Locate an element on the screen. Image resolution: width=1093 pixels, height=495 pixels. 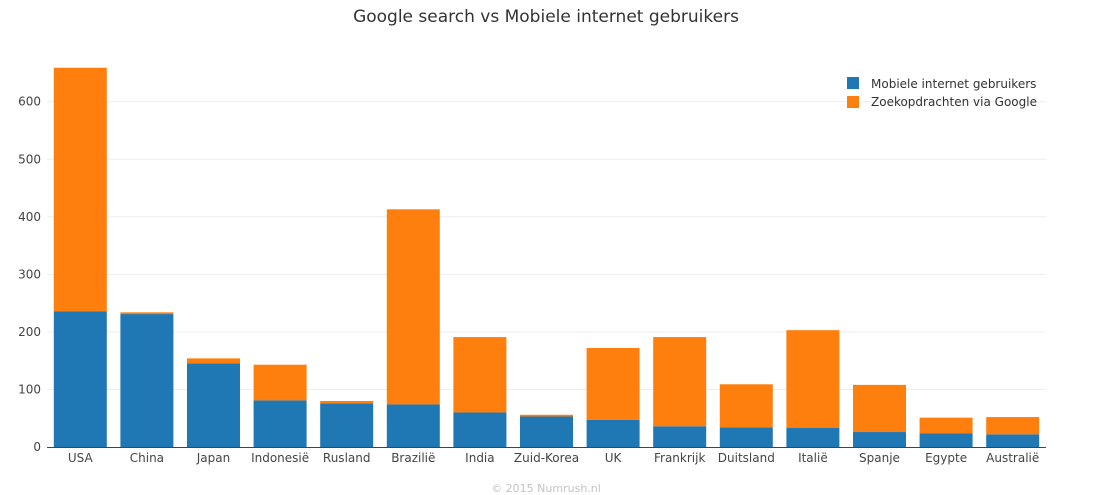
x-tick-label: India is located at coordinates (479, 458).